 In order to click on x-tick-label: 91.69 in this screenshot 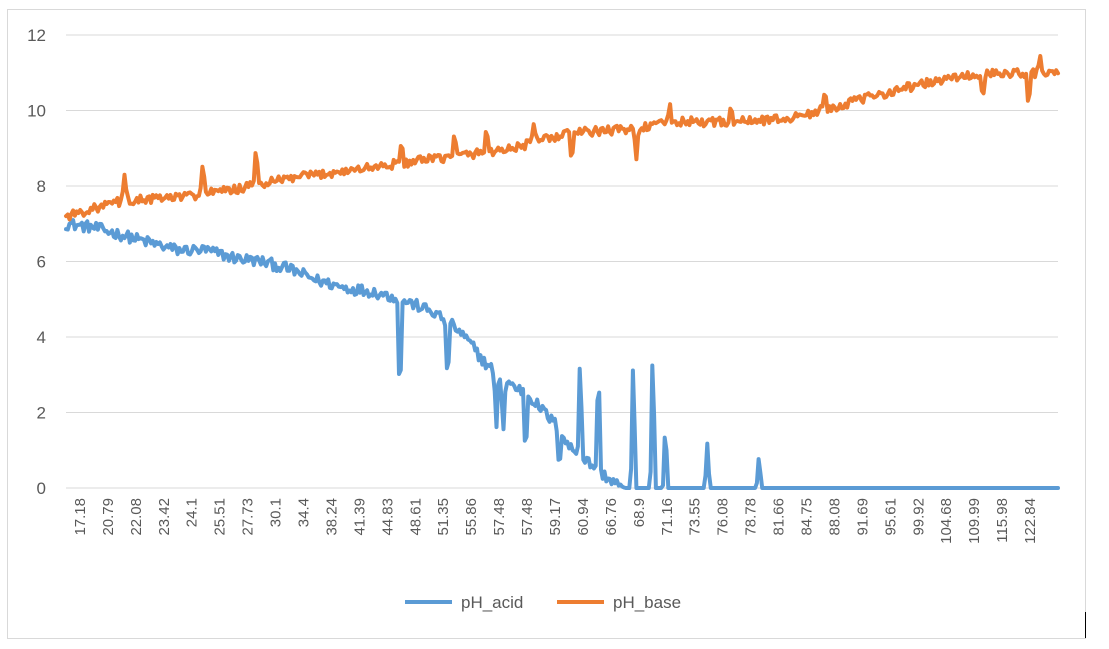, I will do `click(862, 517)`.